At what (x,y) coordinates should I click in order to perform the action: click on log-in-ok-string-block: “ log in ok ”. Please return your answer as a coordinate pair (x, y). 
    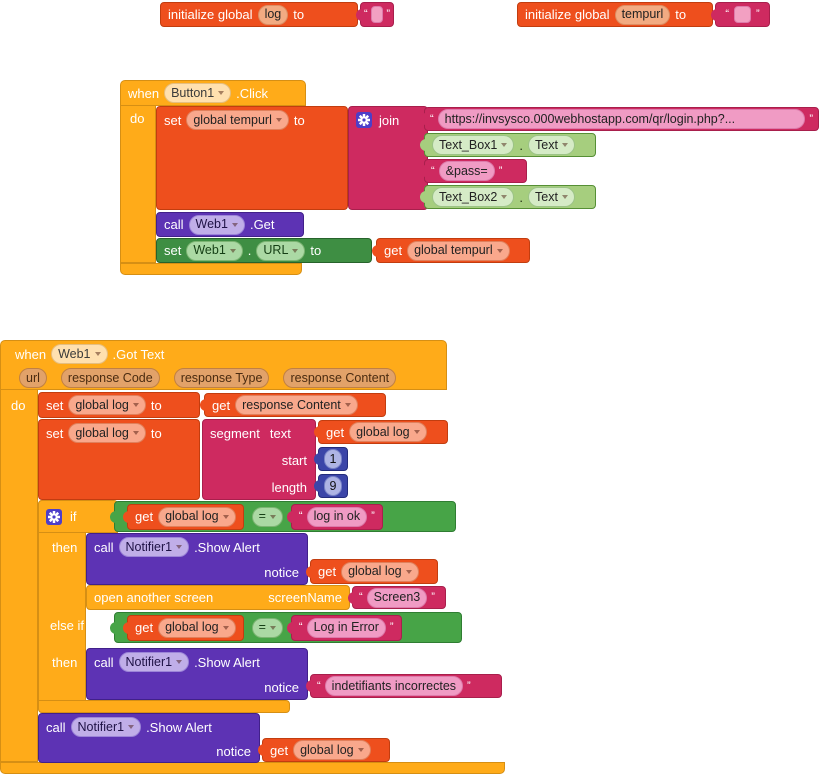
    Looking at the image, I should click on (334, 516).